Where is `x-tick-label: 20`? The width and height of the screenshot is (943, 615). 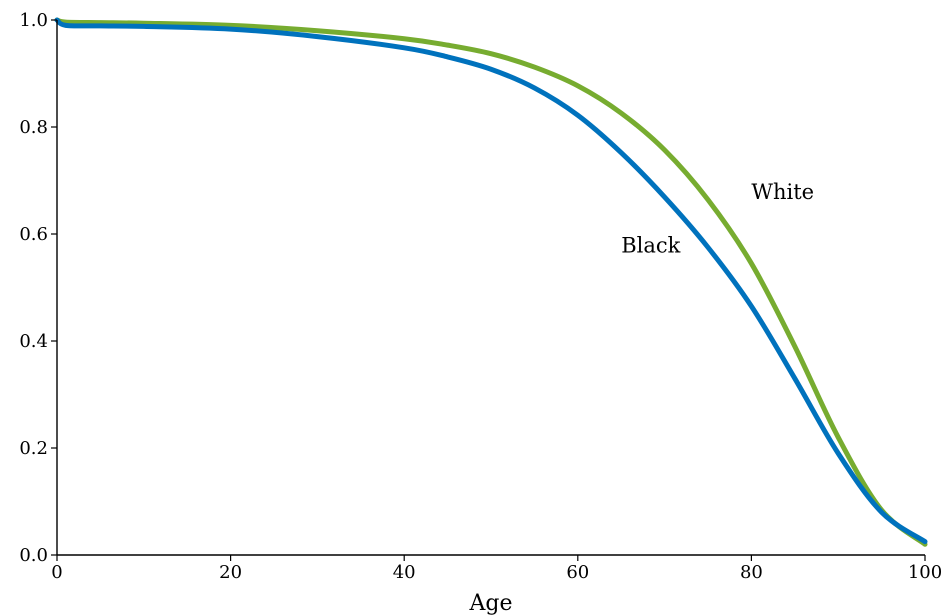
x-tick-label: 20 is located at coordinates (230, 572).